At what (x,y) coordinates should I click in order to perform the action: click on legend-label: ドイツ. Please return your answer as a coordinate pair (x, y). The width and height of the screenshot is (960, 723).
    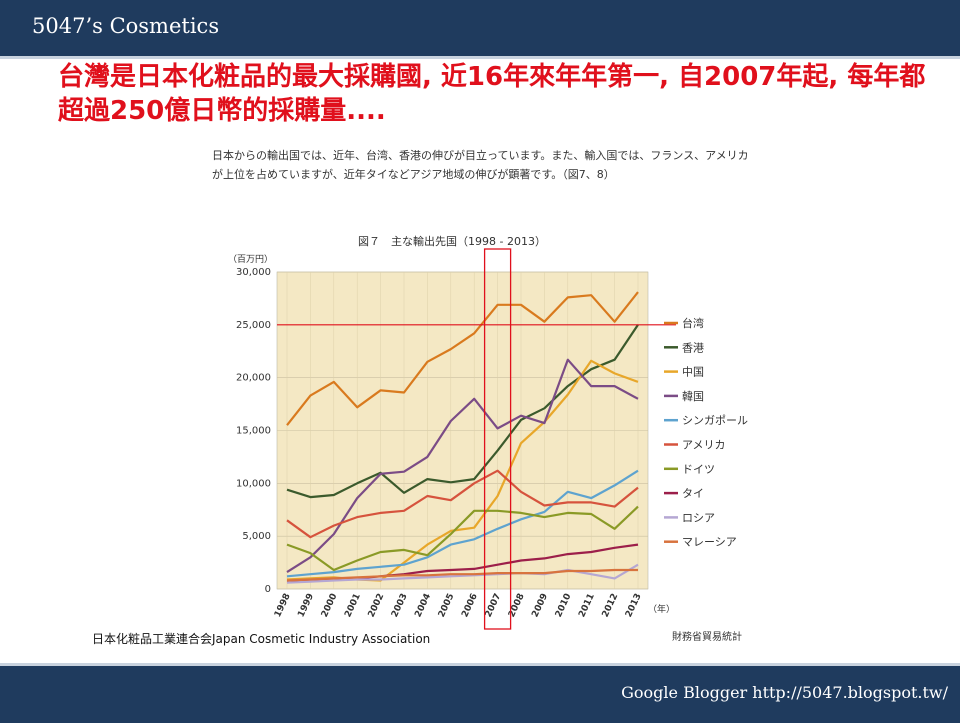
    Looking at the image, I should click on (698, 469).